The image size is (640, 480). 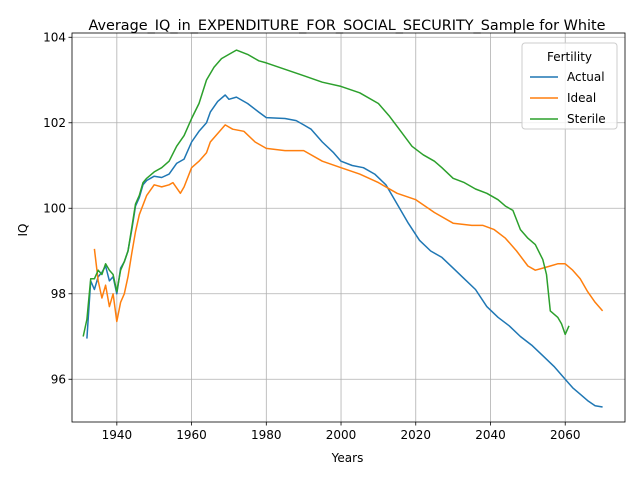 What do you see at coordinates (58, 294) in the screenshot?
I see `y-tick-label: 98` at bounding box center [58, 294].